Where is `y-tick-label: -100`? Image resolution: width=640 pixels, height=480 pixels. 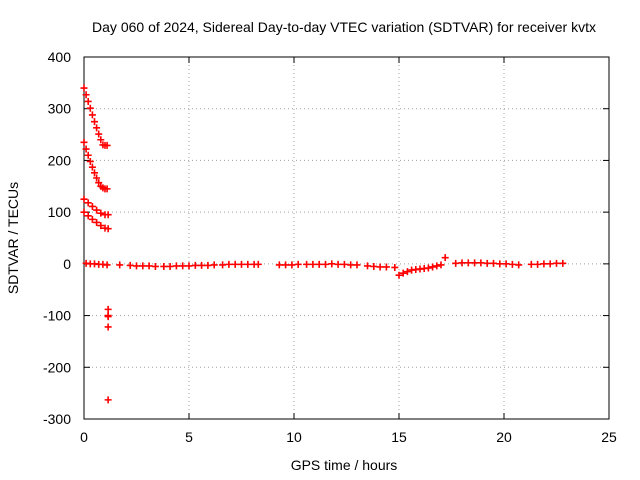 y-tick-label: -100 is located at coordinates (57, 316).